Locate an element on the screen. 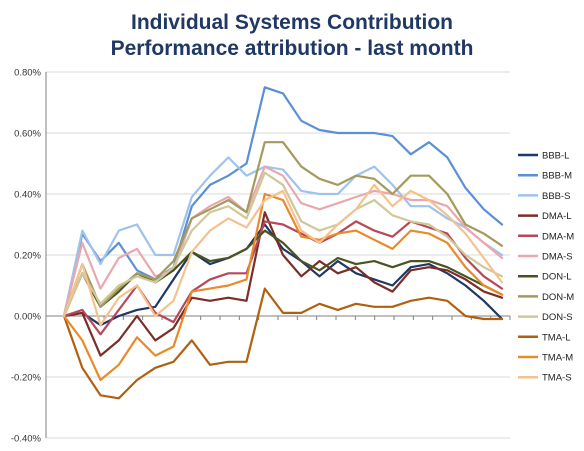  legend-label-don-l: DON-L is located at coordinates (557, 277).